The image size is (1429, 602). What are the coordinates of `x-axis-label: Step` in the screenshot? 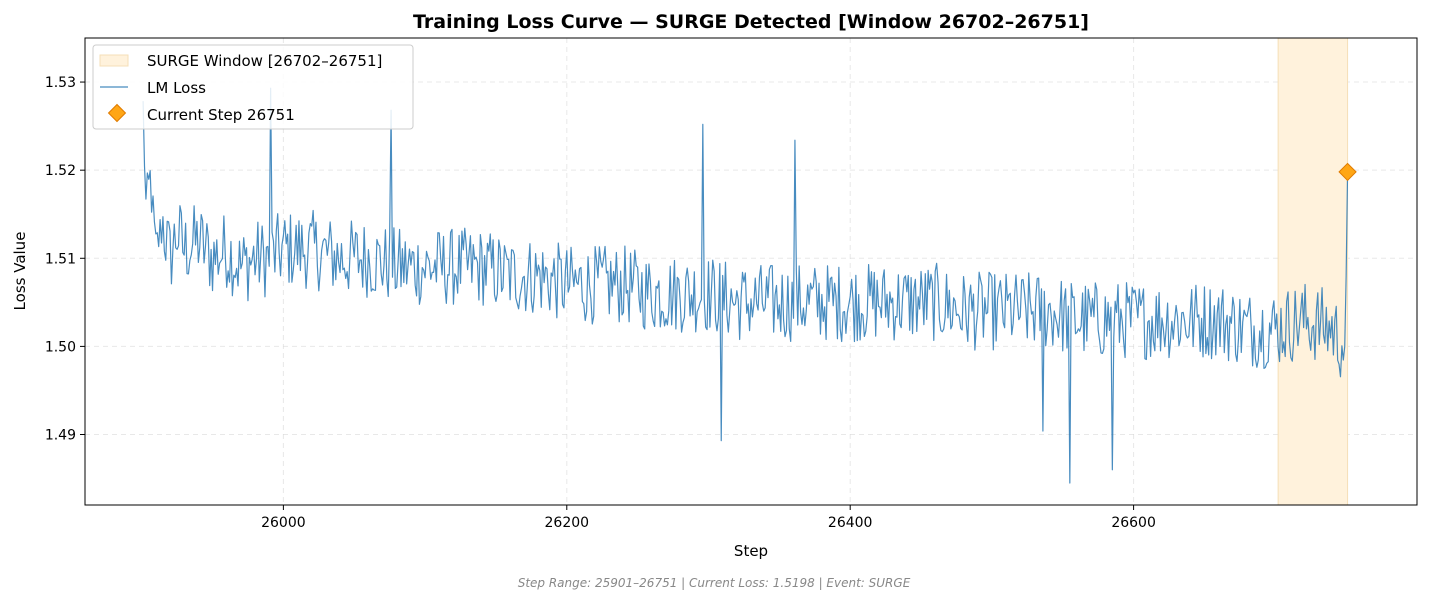 It's located at (751, 551).